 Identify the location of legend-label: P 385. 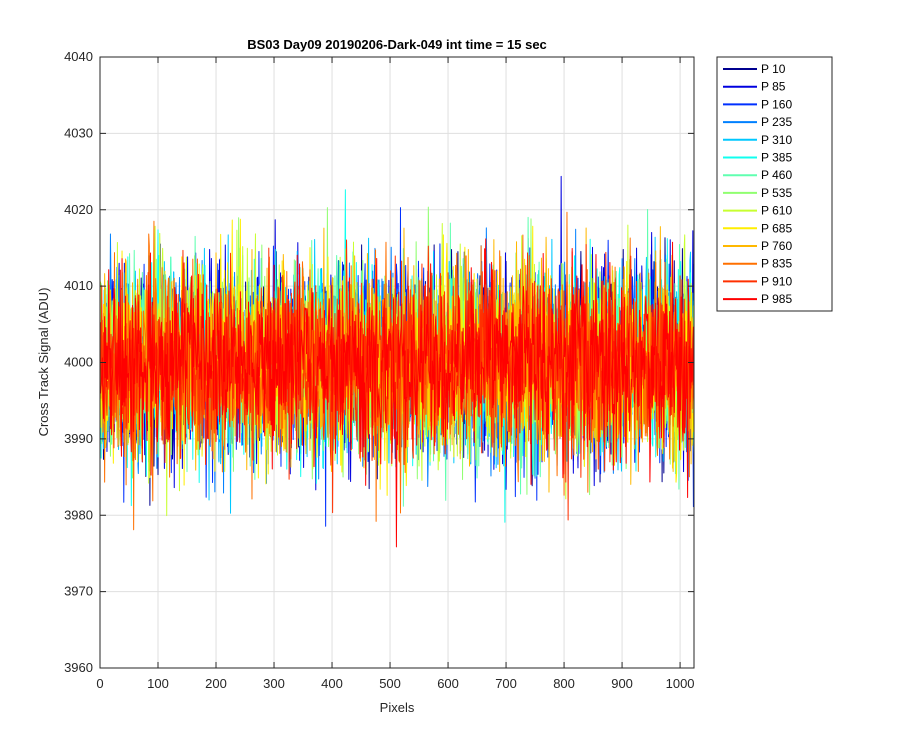
(776, 158).